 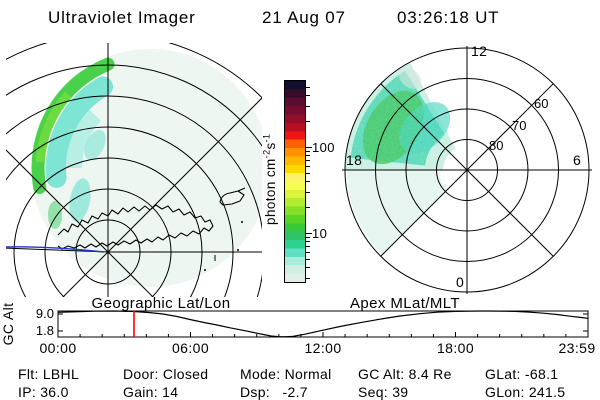 I want to click on ytick-1.8: 1.8, so click(x=45, y=330).